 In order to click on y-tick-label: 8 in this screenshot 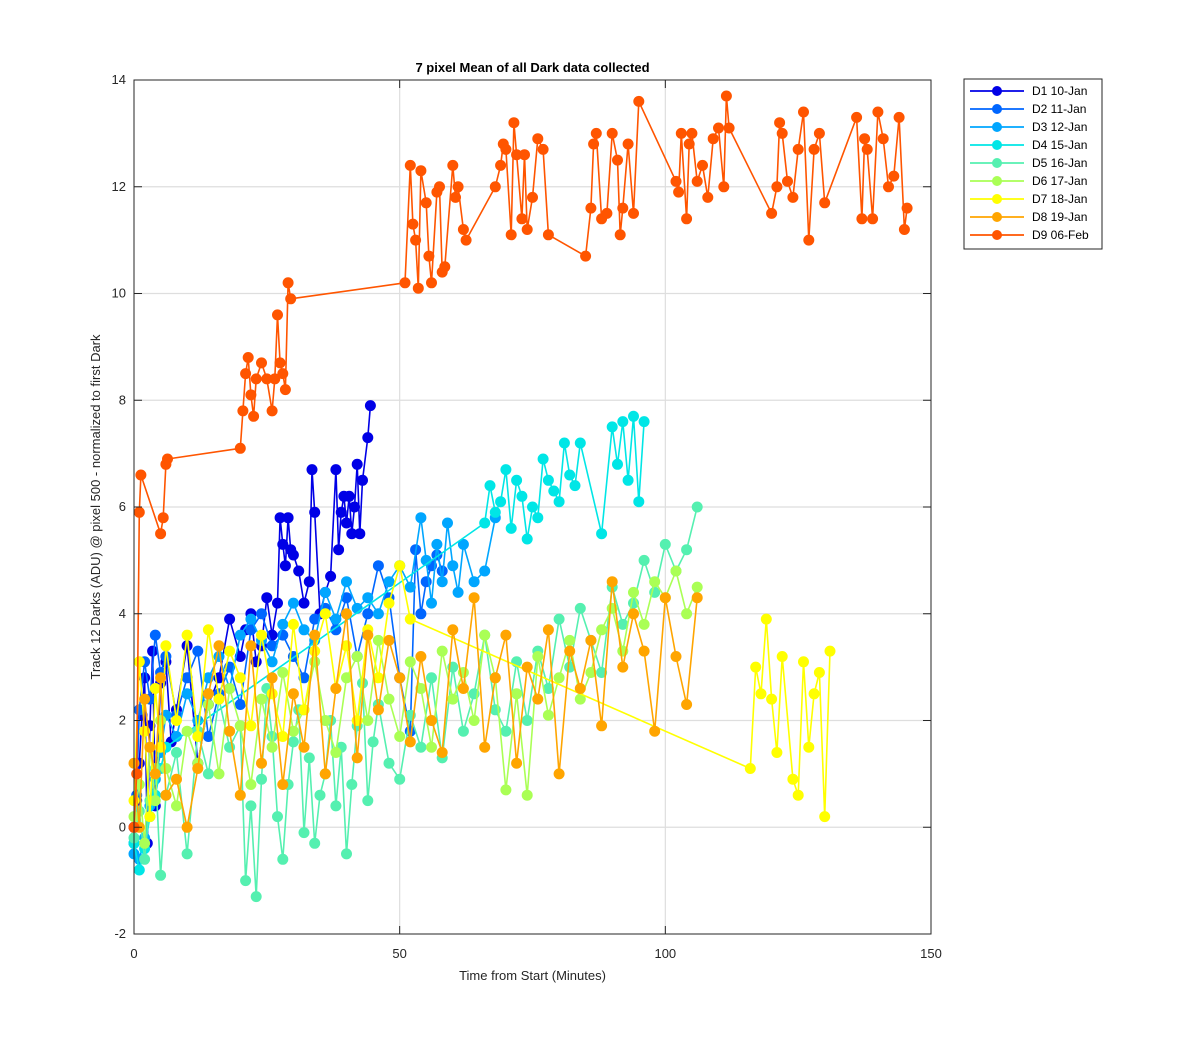, I will do `click(122, 399)`.